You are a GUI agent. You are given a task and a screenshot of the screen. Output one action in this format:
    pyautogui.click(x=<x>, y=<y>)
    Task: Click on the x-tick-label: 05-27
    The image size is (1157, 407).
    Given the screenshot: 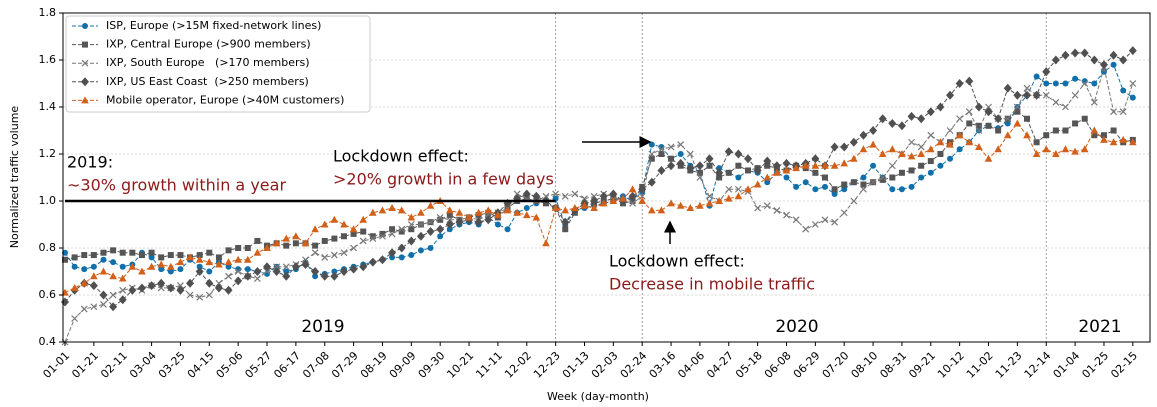 What is the action you would take?
    pyautogui.click(x=258, y=365)
    